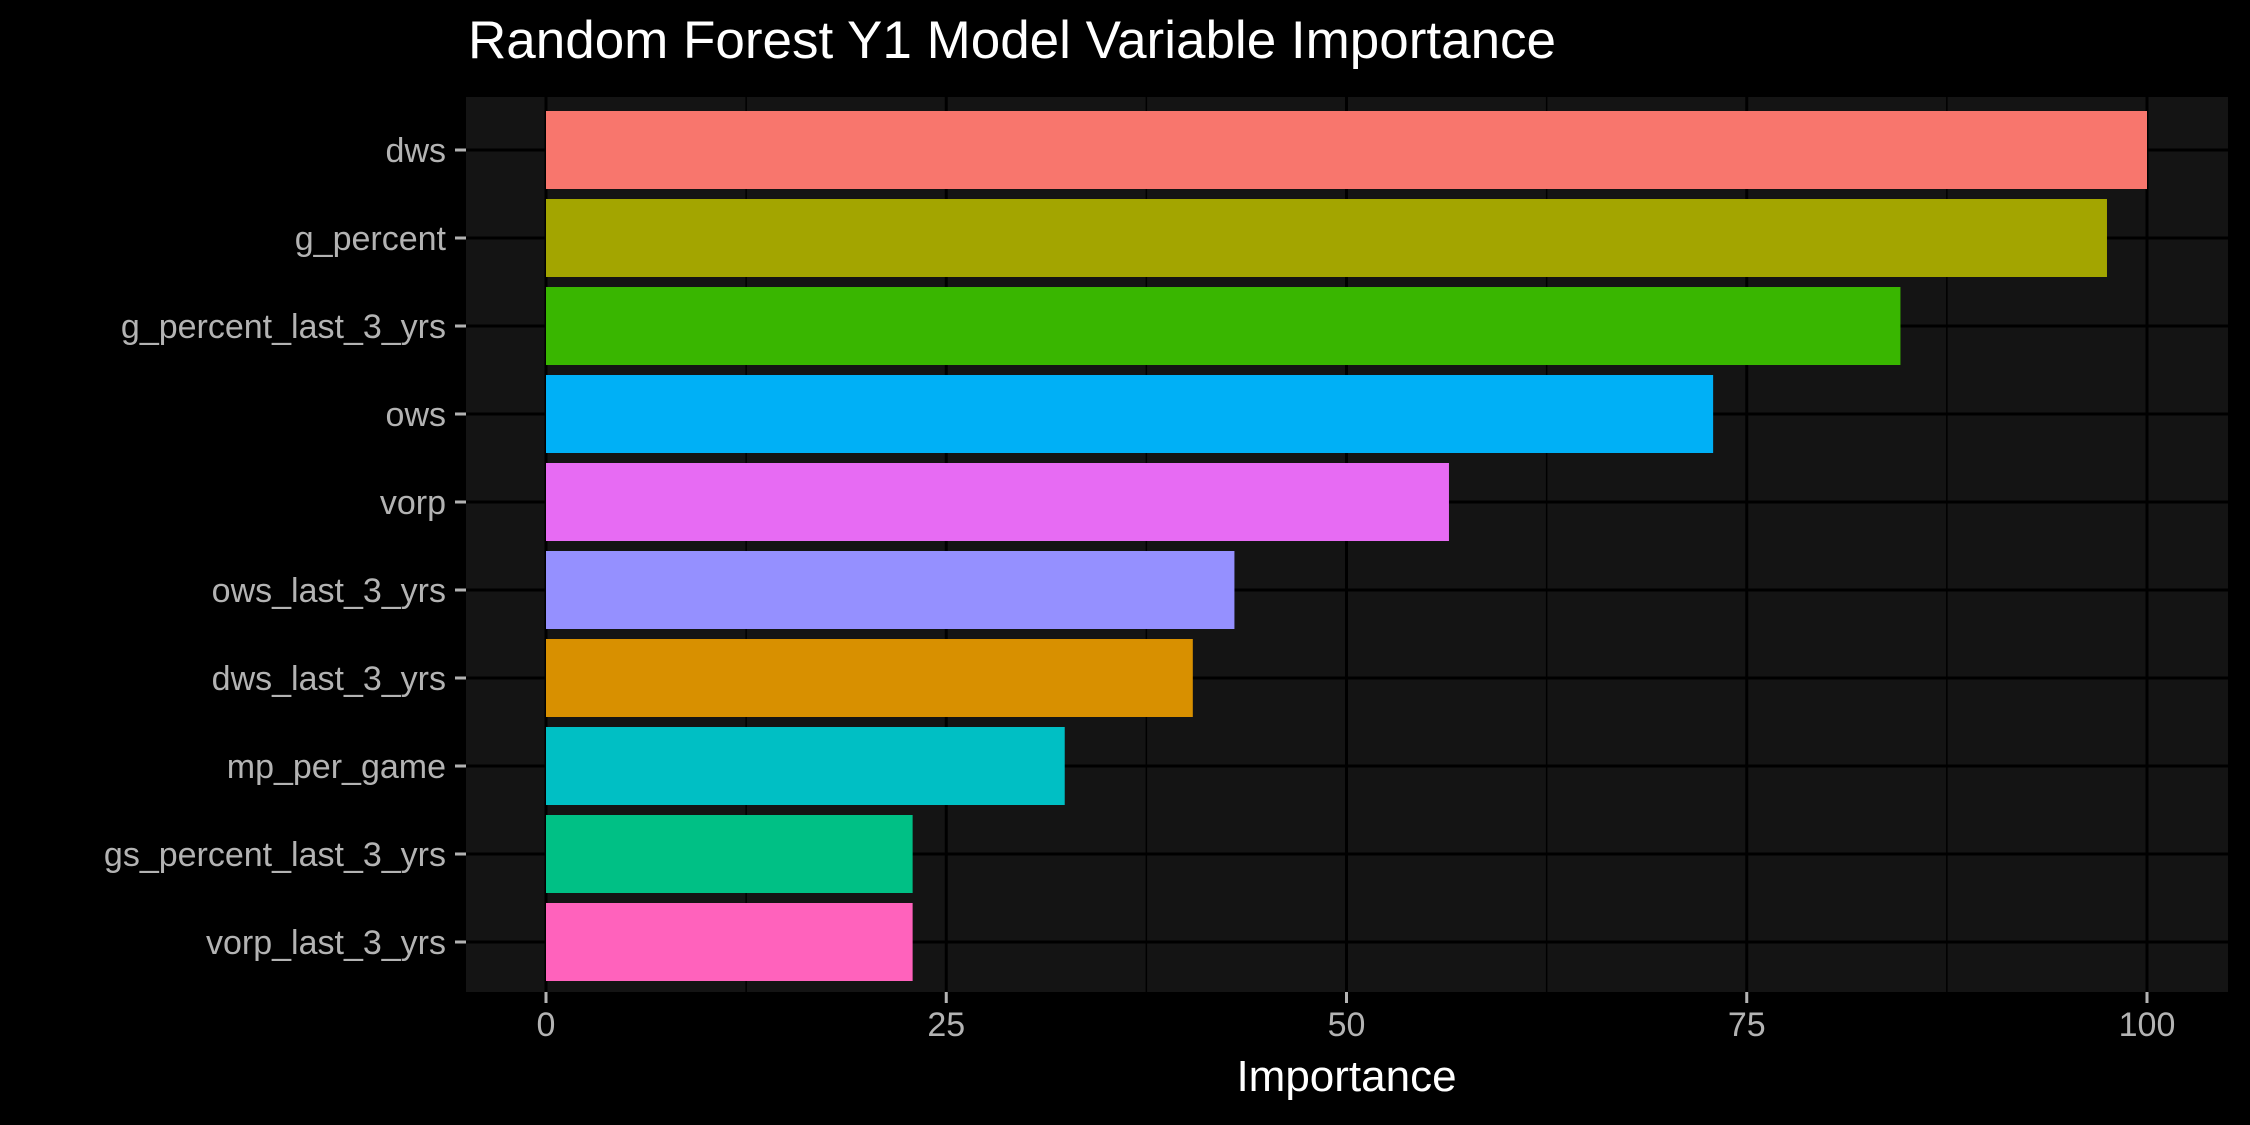  I want to click on y-tick-label: gs_percent_last_3_yrs, so click(275, 855).